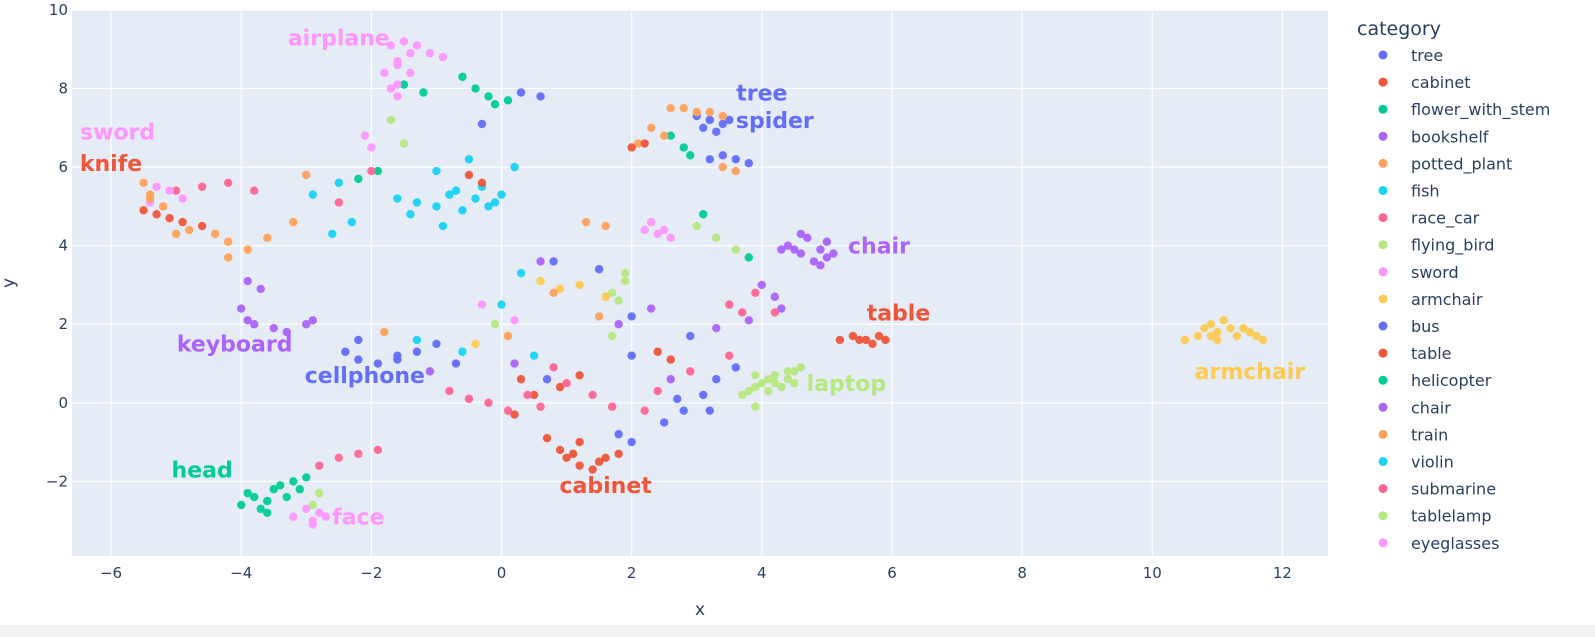 The width and height of the screenshot is (1595, 637). What do you see at coordinates (1425, 191) in the screenshot?
I see `legend-label-fish: fish` at bounding box center [1425, 191].